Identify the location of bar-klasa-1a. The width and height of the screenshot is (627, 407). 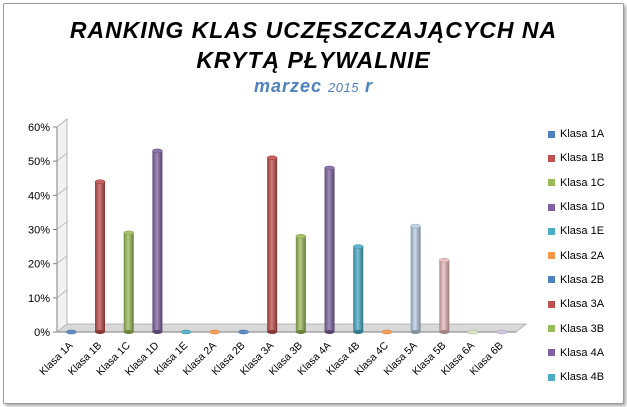
(71, 332).